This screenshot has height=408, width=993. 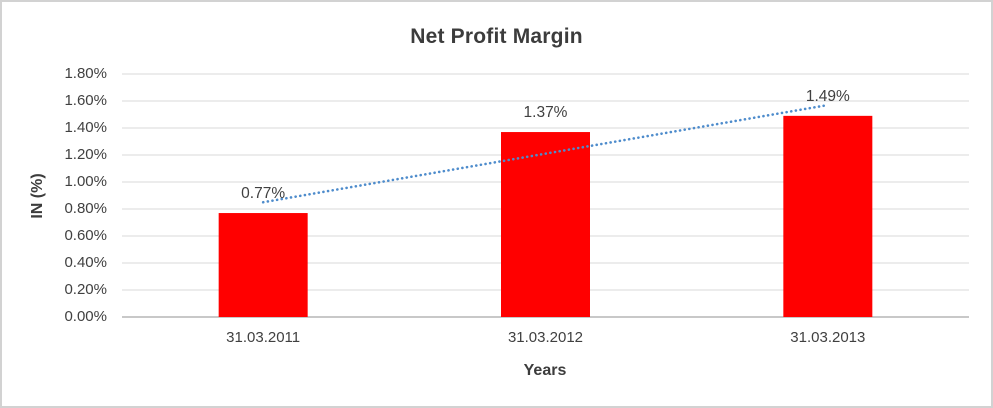 I want to click on y-tick-label: 0.80%, so click(x=85, y=208).